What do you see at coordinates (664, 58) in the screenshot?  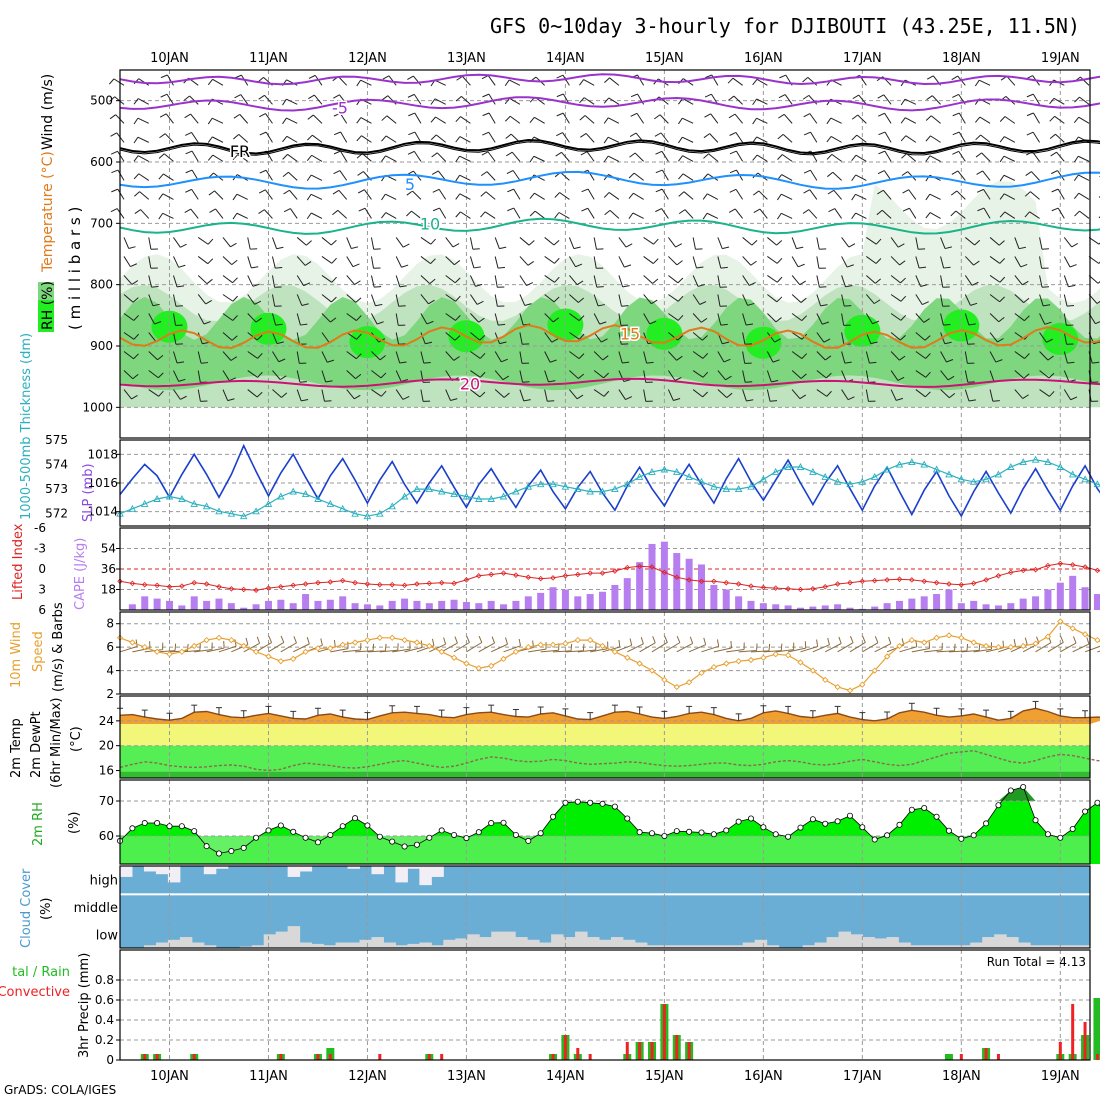 I see `date-label-top: 15JAN` at bounding box center [664, 58].